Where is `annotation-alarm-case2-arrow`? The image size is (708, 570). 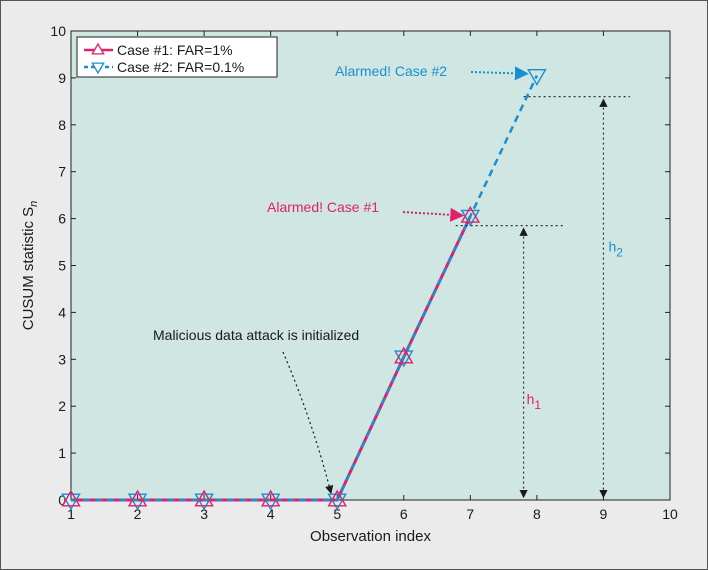 annotation-alarm-case2-arrow is located at coordinates (499, 73).